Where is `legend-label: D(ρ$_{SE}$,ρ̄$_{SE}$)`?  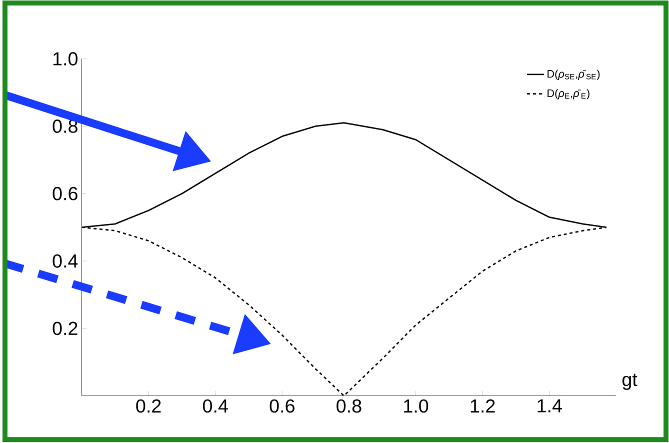 legend-label: D(ρ$_{SE}$,ρ̄$_{SE}$) is located at coordinates (574, 75).